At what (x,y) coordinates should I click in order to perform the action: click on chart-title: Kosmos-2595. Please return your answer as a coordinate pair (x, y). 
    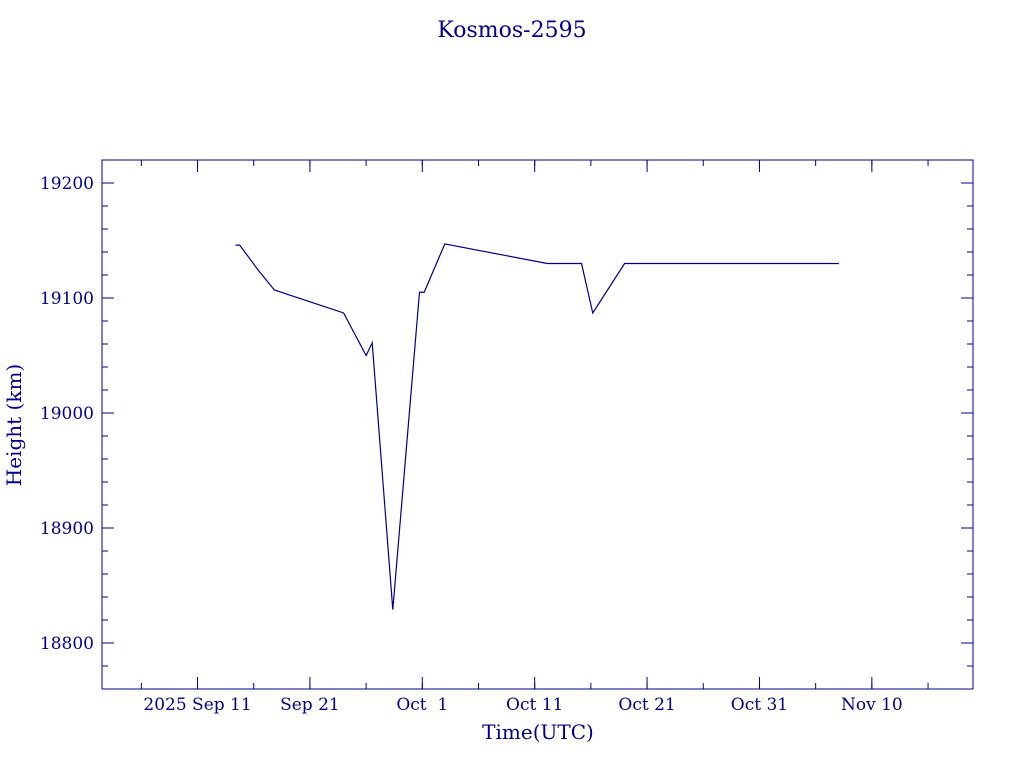
    Looking at the image, I should click on (511, 30).